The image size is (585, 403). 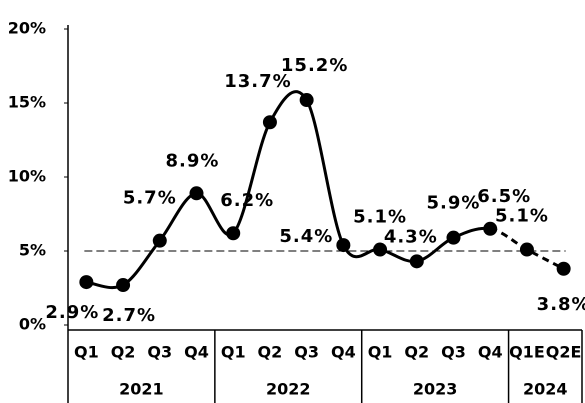 What do you see at coordinates (150, 198) in the screenshot?
I see `data-label: 5.7%` at bounding box center [150, 198].